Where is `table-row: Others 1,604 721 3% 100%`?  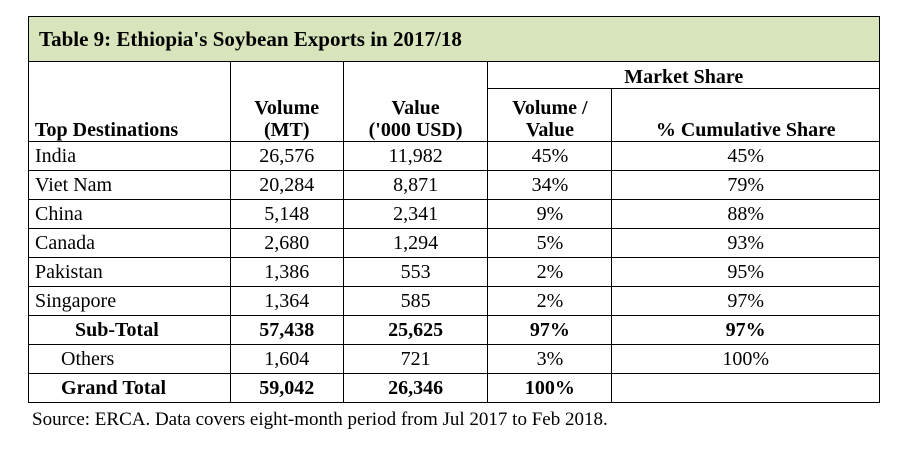
table-row: Others 1,604 721 3% 100% is located at coordinates (454, 359).